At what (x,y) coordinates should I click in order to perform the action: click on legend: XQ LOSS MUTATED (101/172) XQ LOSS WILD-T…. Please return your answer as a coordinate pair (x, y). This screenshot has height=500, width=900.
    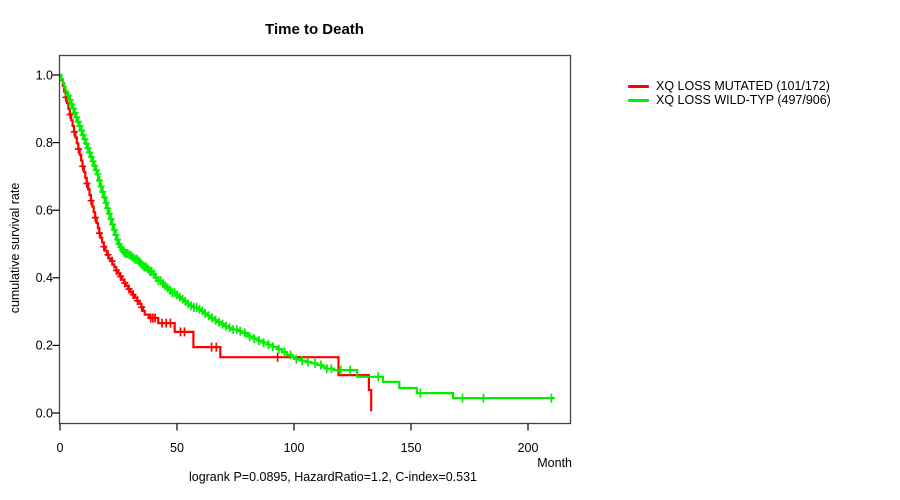
    Looking at the image, I should click on (729, 93).